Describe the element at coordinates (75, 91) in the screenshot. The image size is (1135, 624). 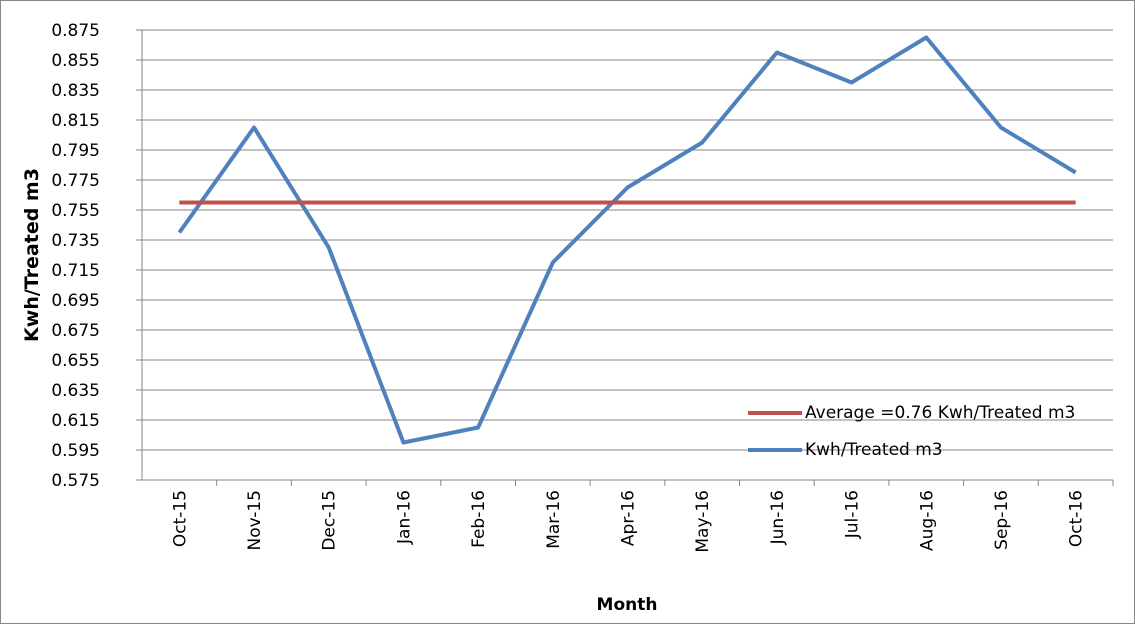
I see `y-tick-label: 0.835` at that location.